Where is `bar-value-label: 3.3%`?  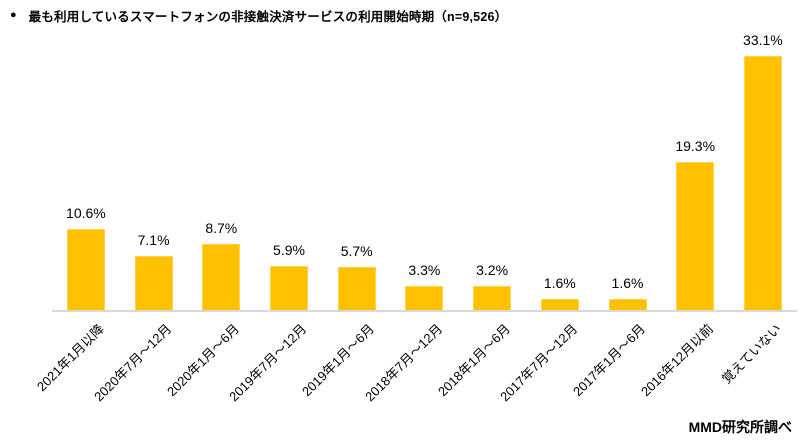
bar-value-label: 3.3% is located at coordinates (424, 270).